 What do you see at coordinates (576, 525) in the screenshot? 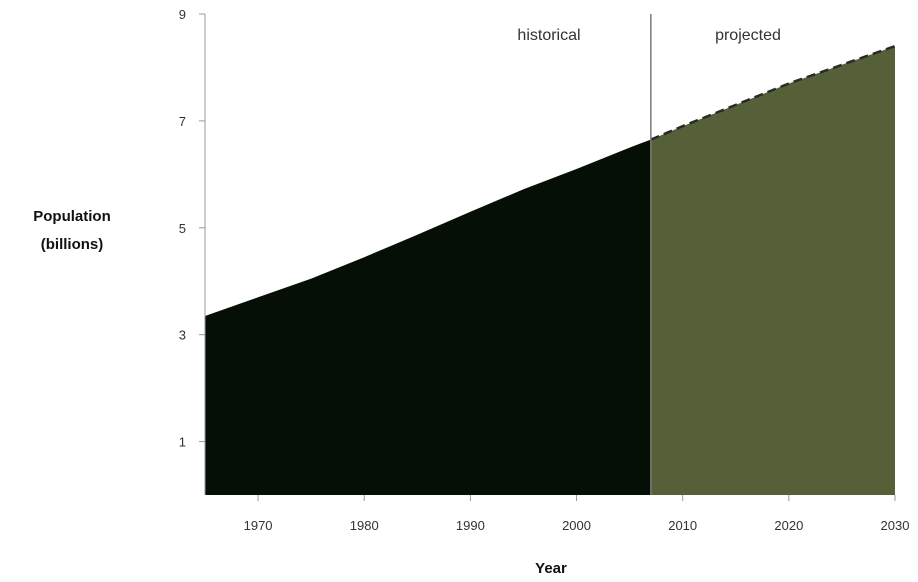
I see `x-tick-label: 2000` at bounding box center [576, 525].